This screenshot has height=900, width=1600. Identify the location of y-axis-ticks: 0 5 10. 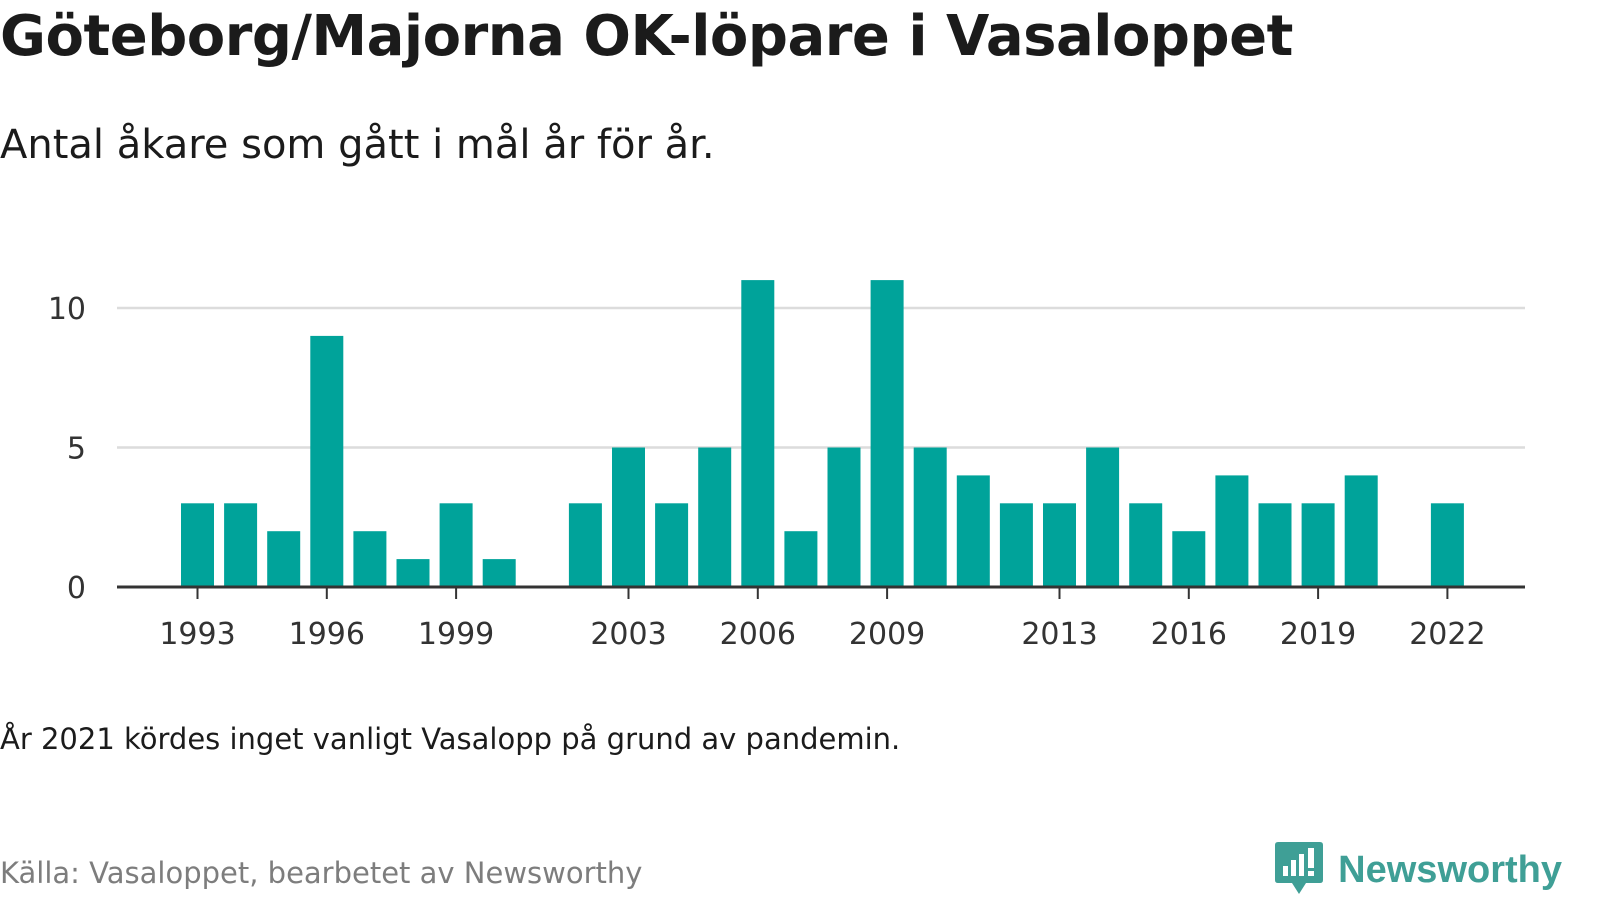
(67, 449).